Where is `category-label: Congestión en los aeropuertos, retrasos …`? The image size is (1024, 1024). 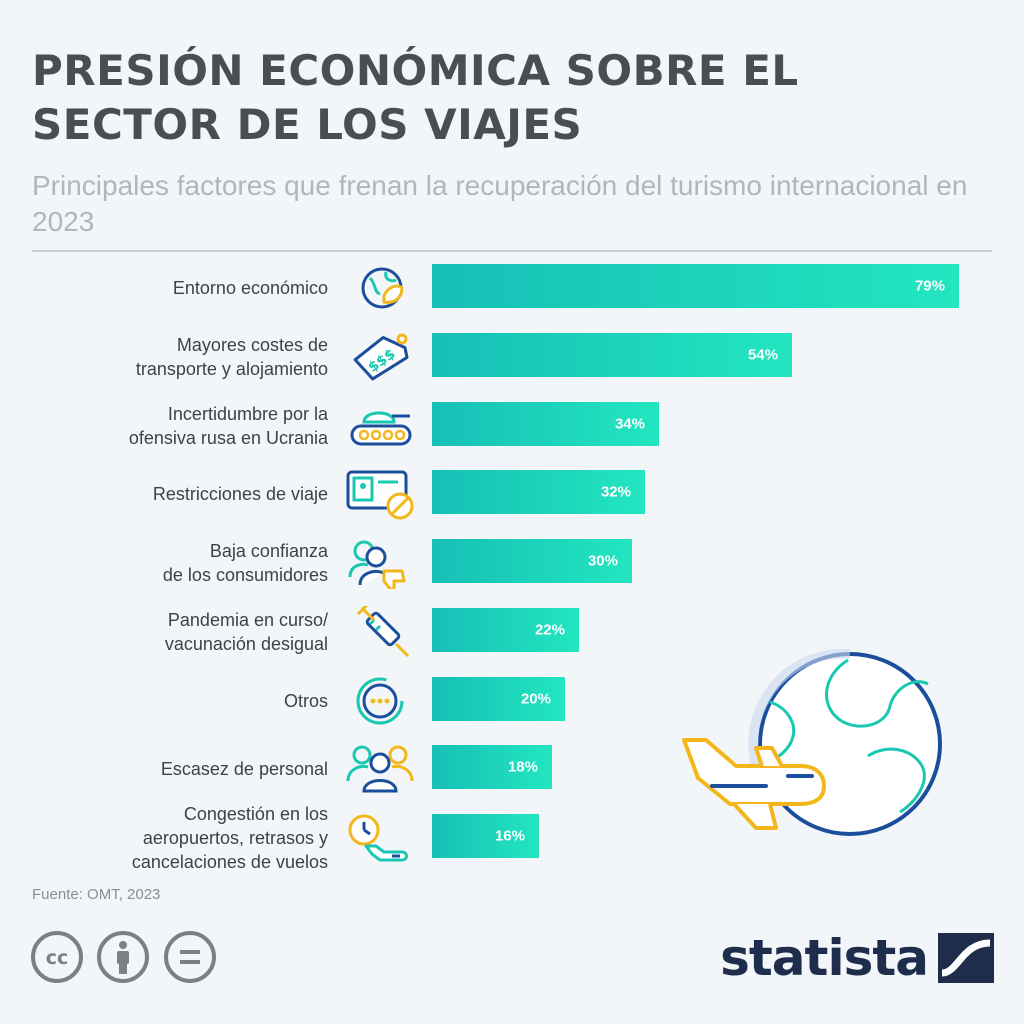
category-label: Congestión en los aeropuertos, retrasos … is located at coordinates (229, 838).